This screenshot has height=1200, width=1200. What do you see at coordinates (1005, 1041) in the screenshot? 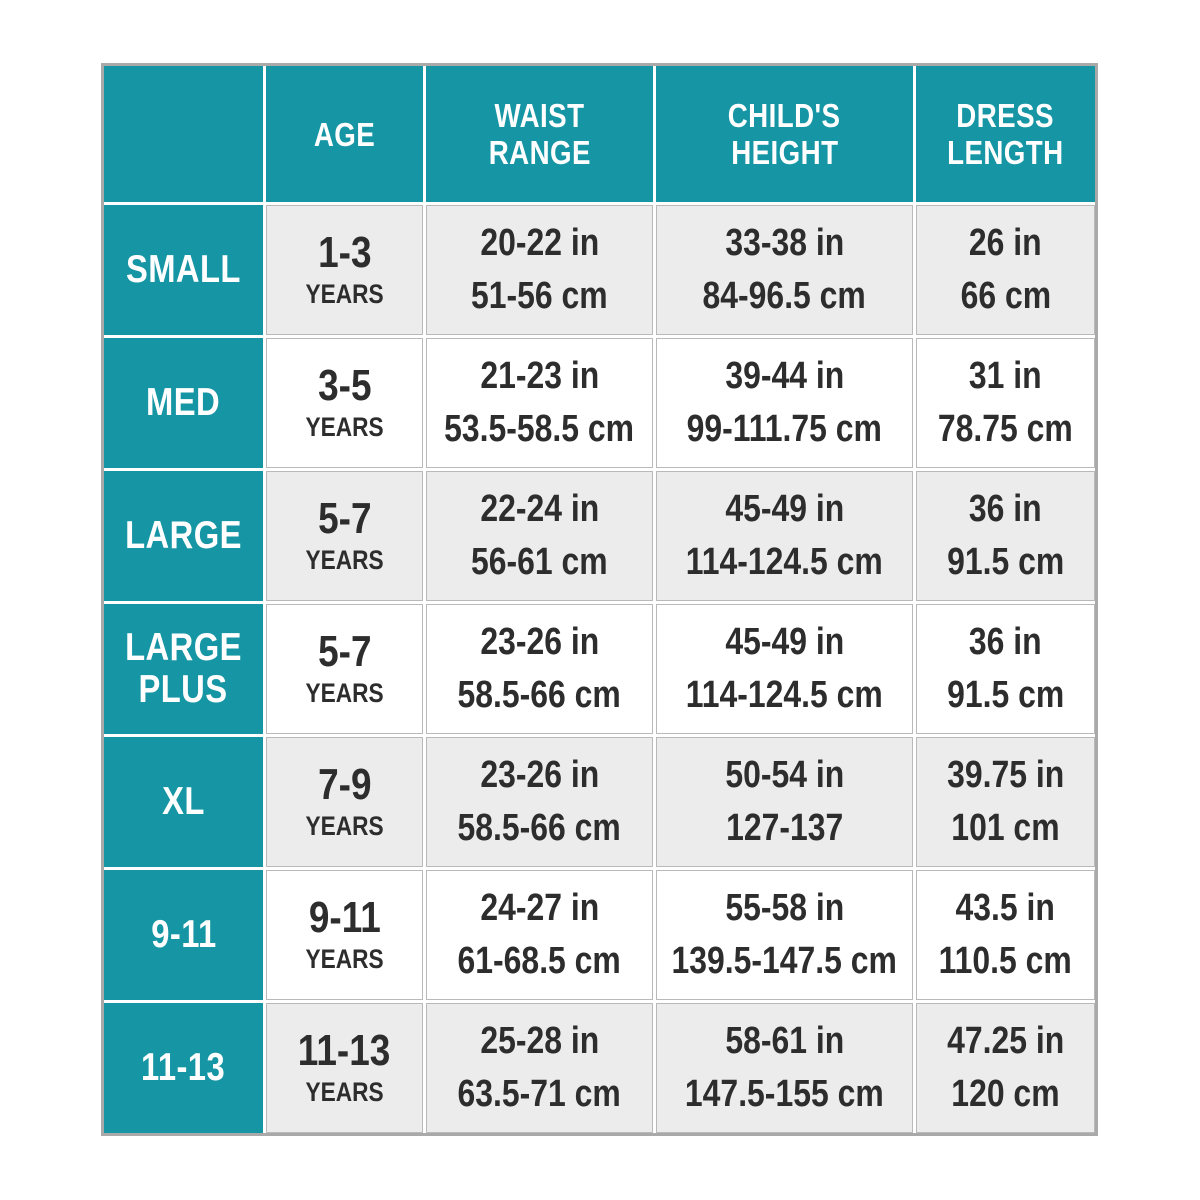
I see `dress-inches: 47.25 in` at bounding box center [1005, 1041].